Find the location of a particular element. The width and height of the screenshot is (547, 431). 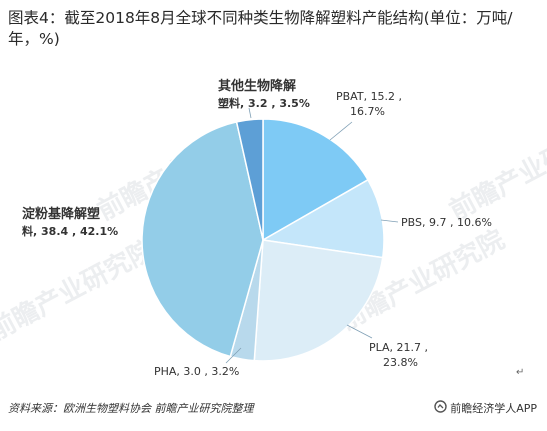

chart-title: 图表4：截至2018年8月全球不同种类生物降解塑料产能结构(单位：万吨/年，%) is located at coordinates (260, 28).